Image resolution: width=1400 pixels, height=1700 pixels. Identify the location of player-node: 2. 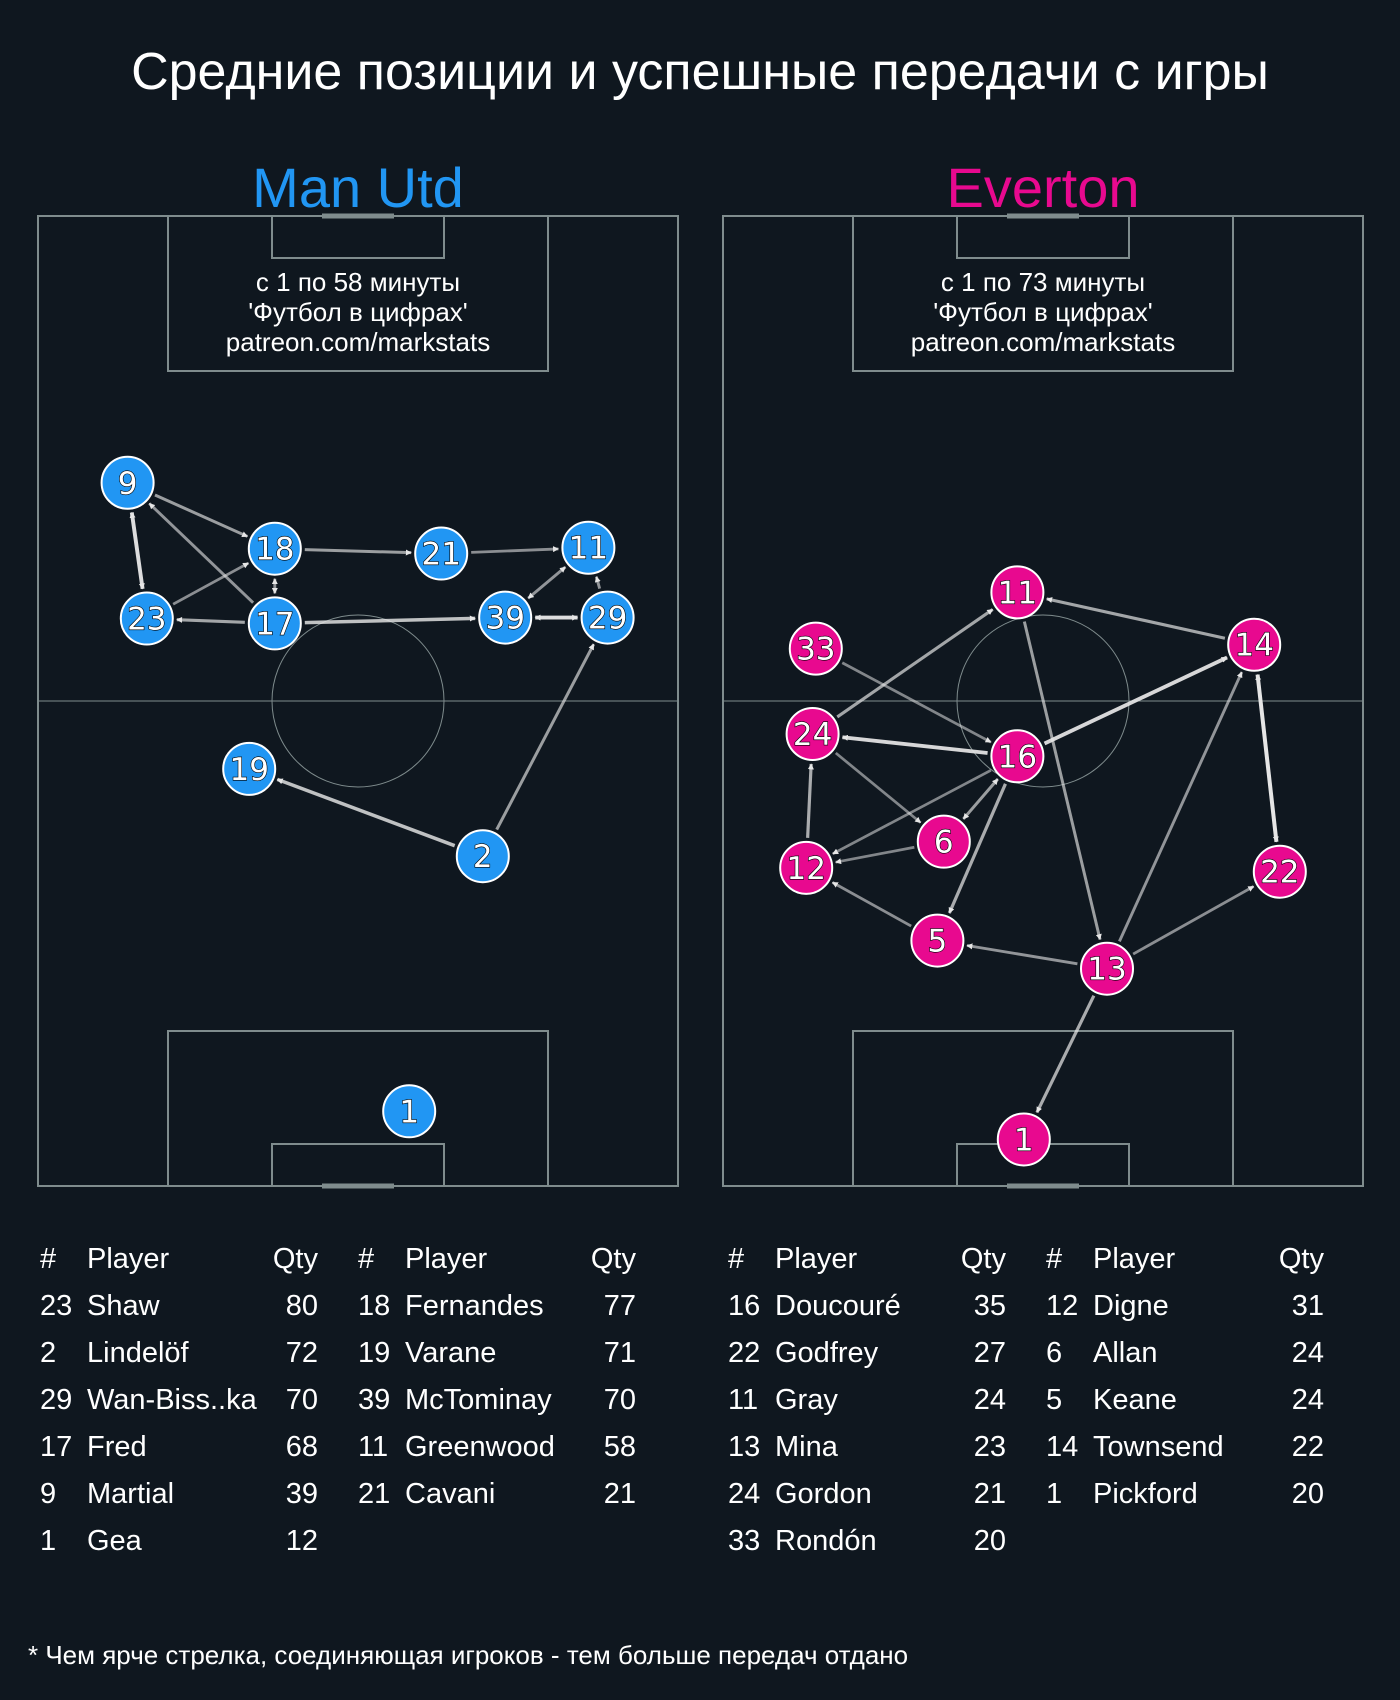
(482, 856).